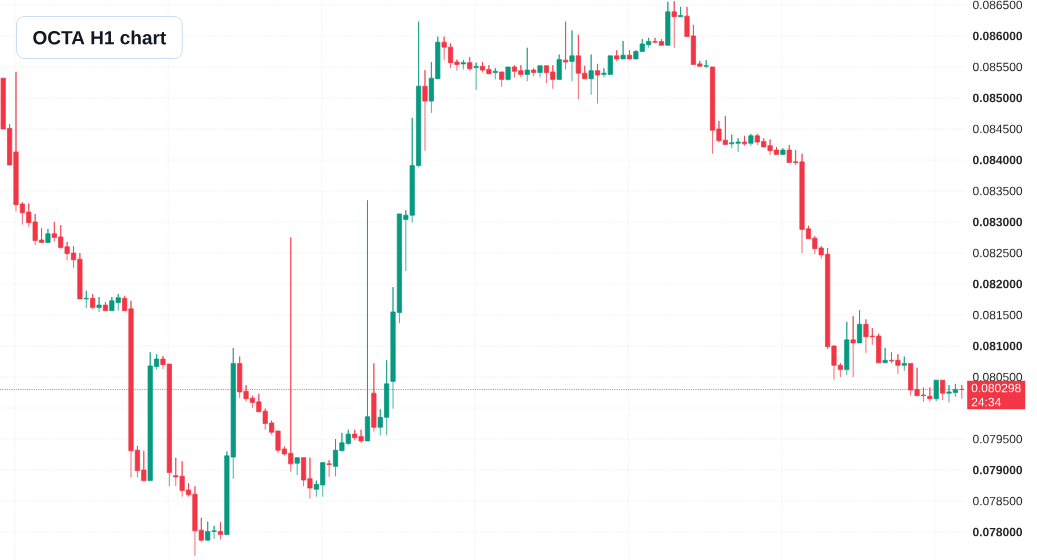  Describe the element at coordinates (998, 191) in the screenshot. I see `y-tick-label: 0.083500` at that location.